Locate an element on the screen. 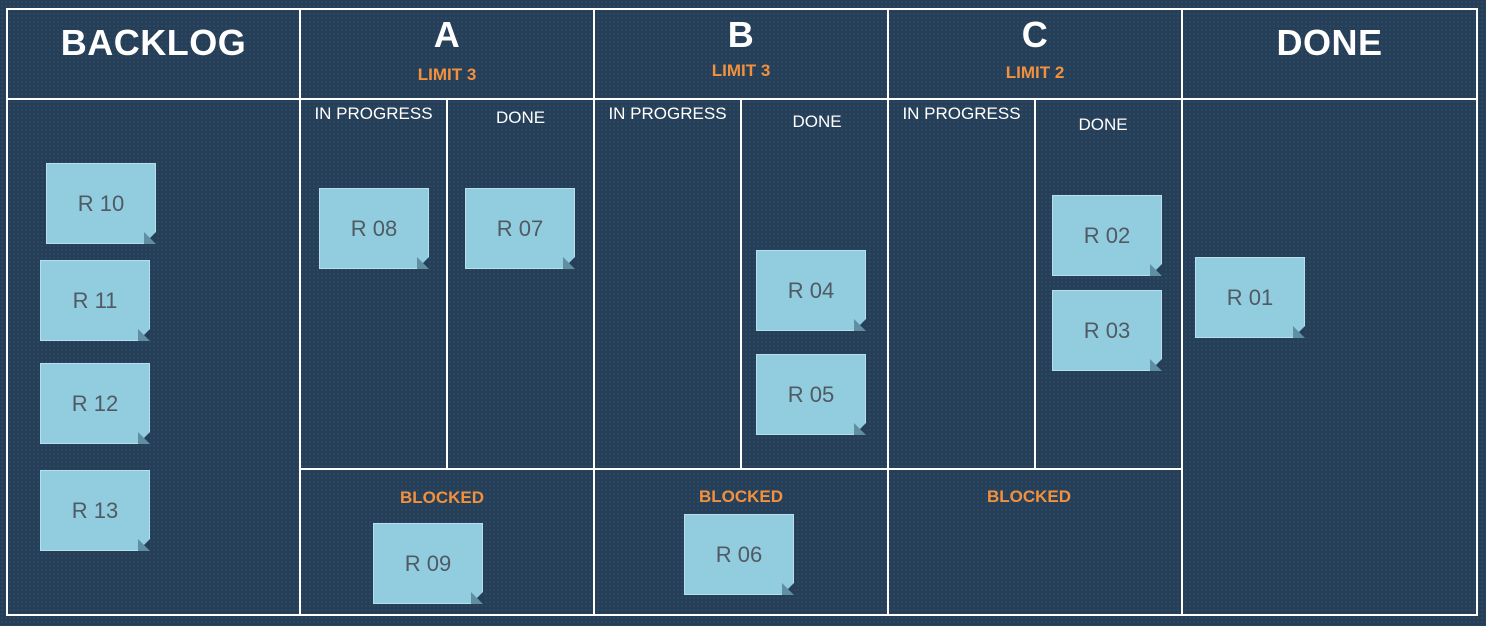  card-label: R 12 is located at coordinates (95, 403).